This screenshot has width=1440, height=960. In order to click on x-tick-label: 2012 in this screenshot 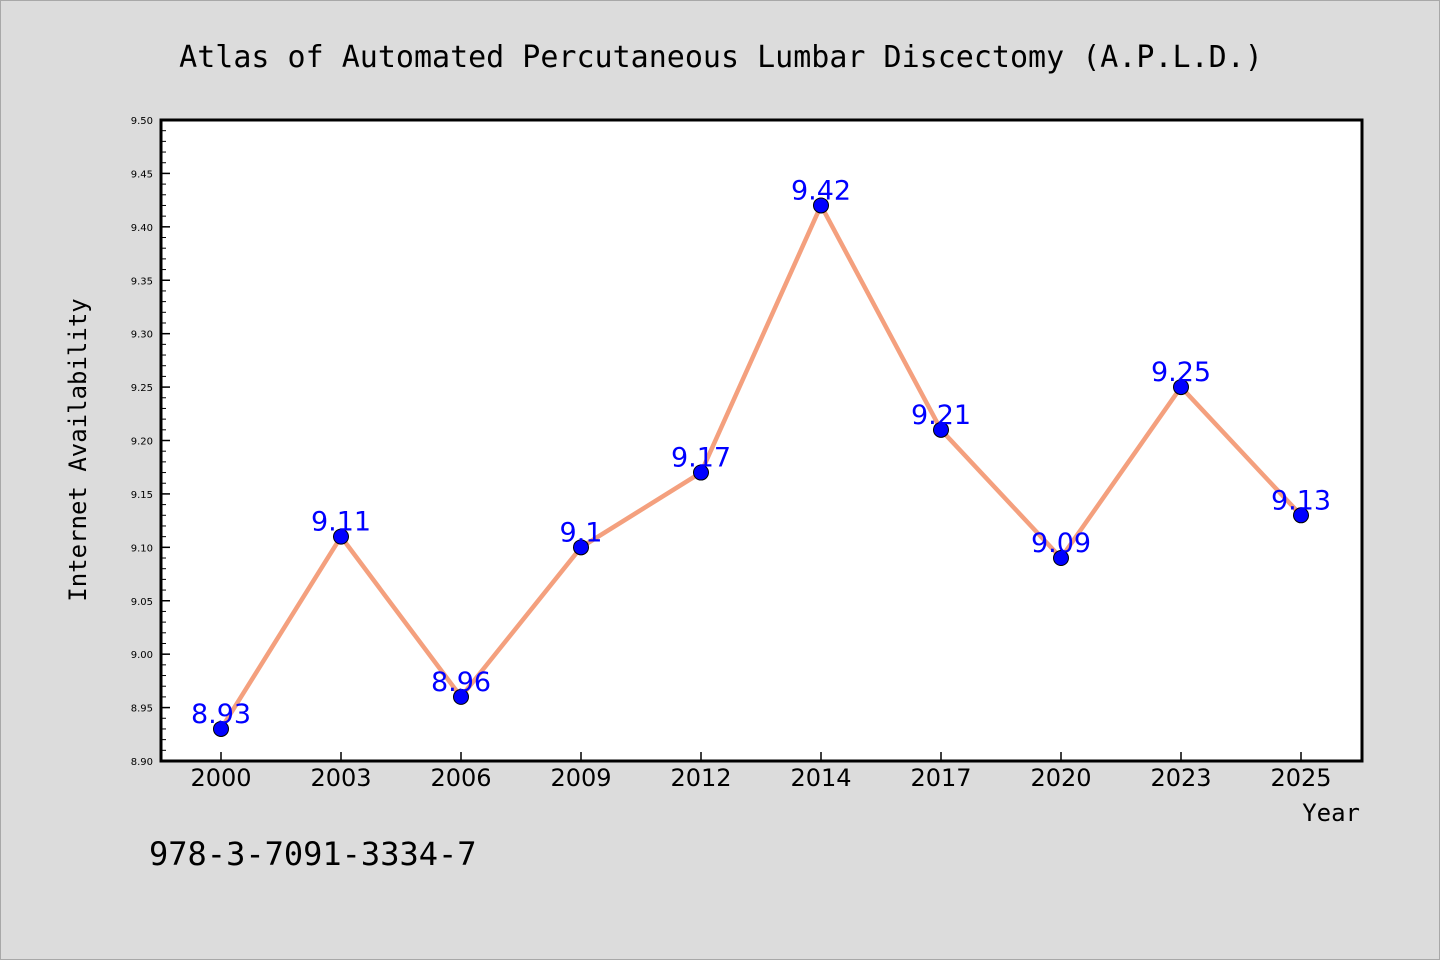, I will do `click(700, 778)`.